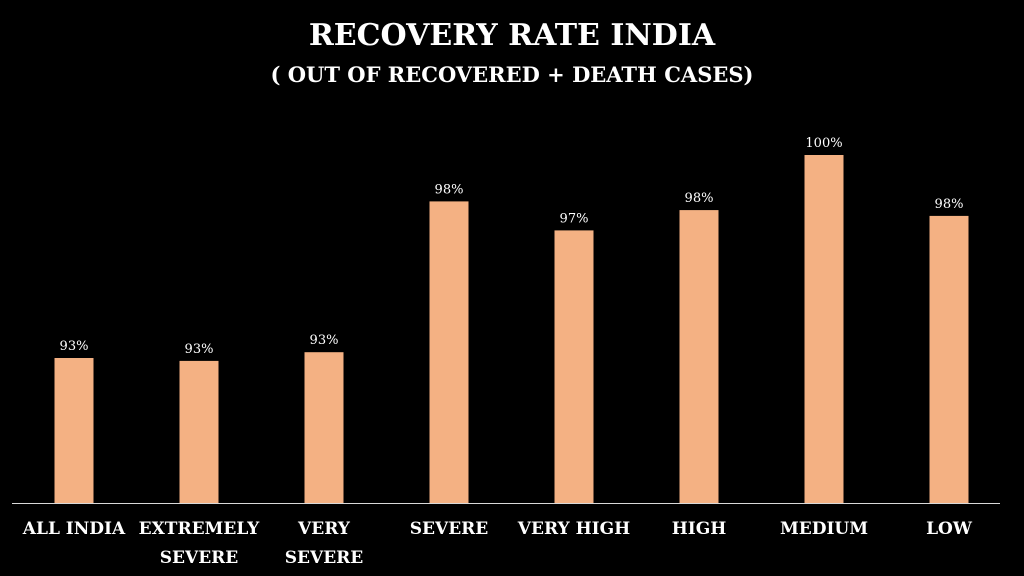  Describe the element at coordinates (949, 529) in the screenshot. I see `category-label: LOW` at that location.